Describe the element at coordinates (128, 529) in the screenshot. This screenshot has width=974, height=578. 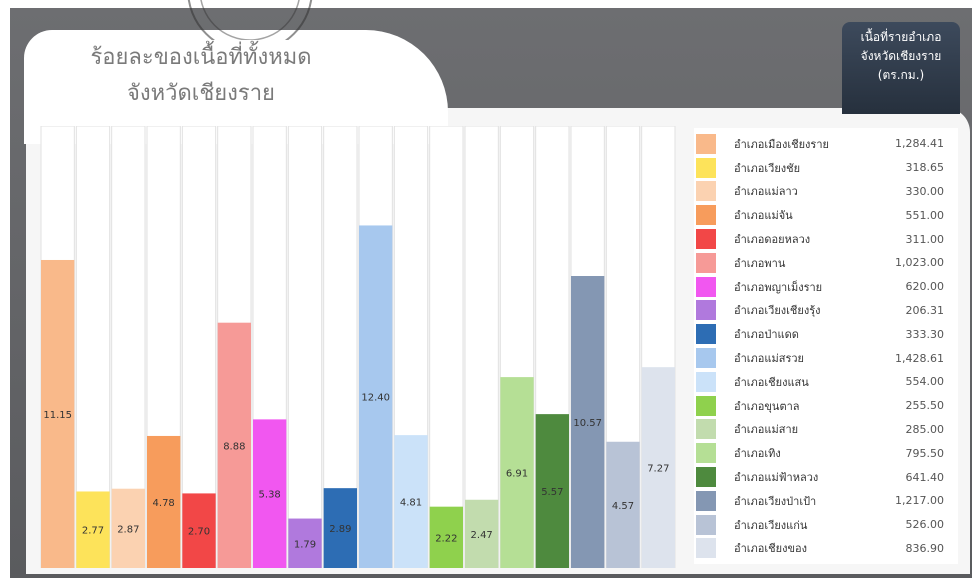
I see `bar-value-label: 2.87` at that location.